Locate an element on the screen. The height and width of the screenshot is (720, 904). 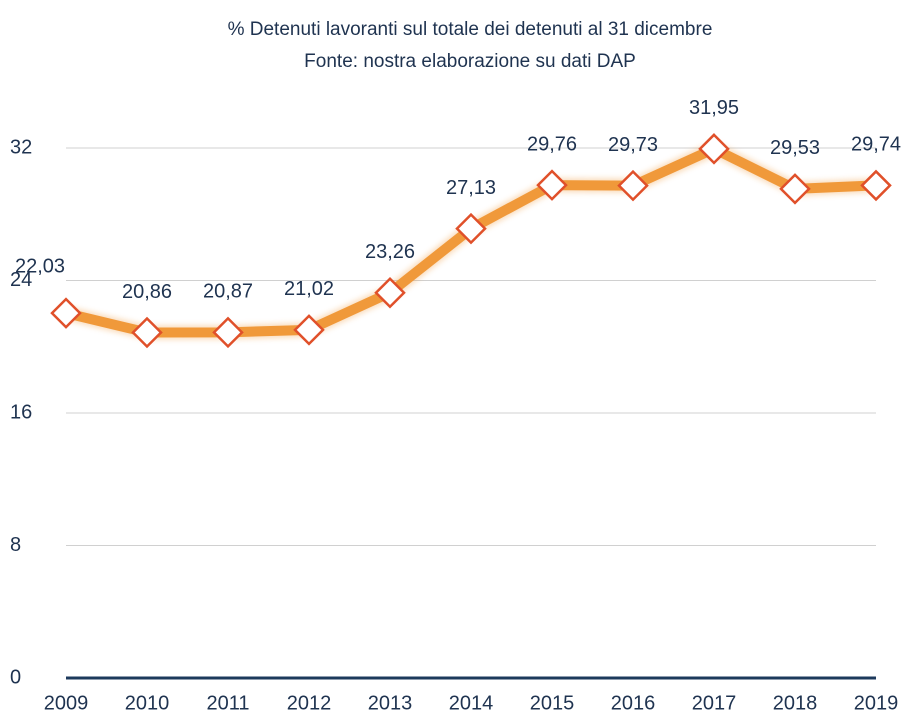
data-label: 29,73 is located at coordinates (633, 145).